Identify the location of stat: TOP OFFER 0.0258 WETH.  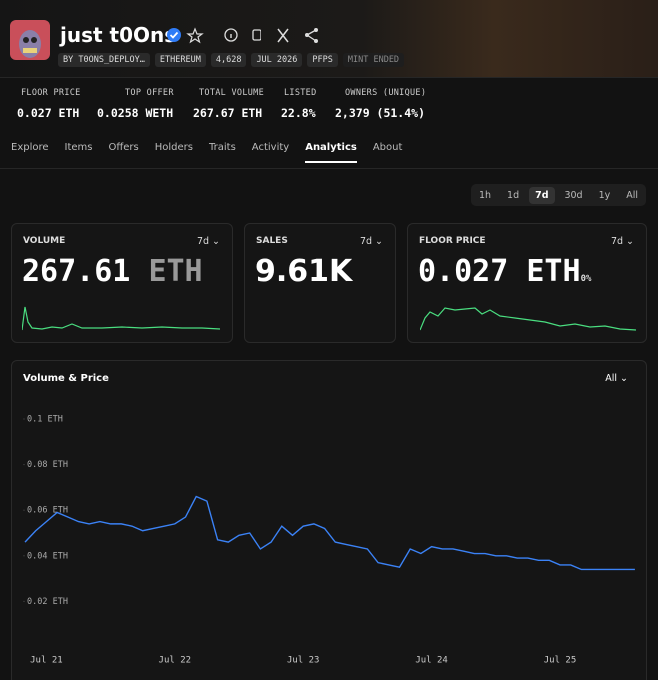
(135, 104).